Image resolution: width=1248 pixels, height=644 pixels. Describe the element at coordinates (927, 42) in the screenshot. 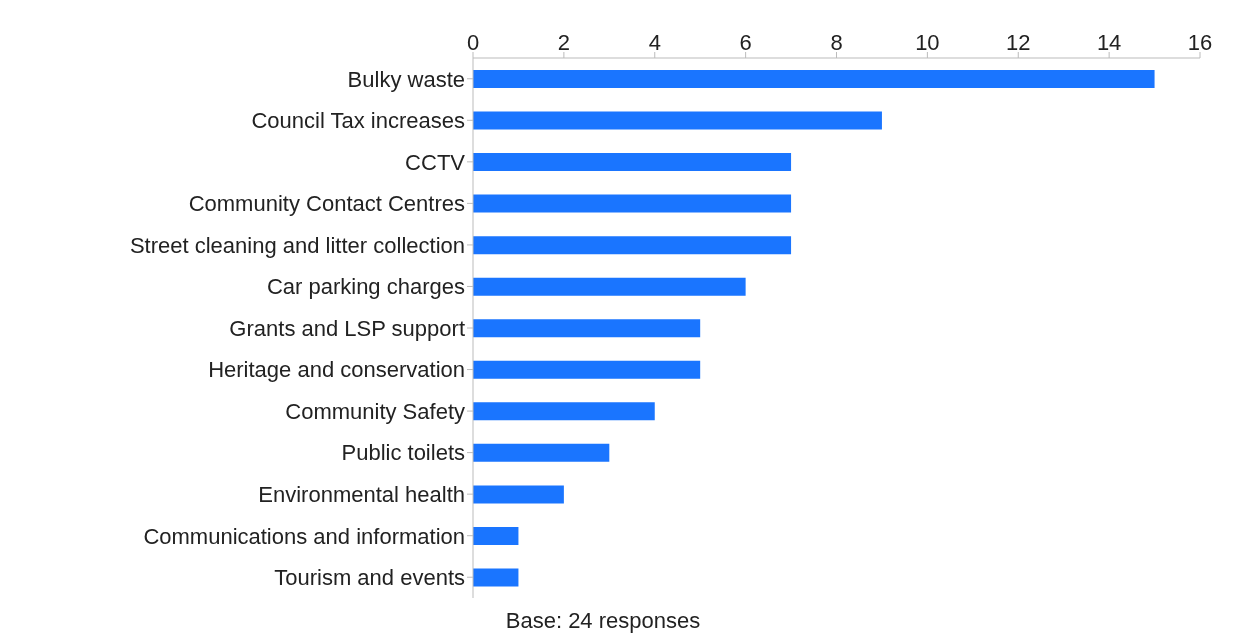

I see `x-tick-label: 10` at that location.